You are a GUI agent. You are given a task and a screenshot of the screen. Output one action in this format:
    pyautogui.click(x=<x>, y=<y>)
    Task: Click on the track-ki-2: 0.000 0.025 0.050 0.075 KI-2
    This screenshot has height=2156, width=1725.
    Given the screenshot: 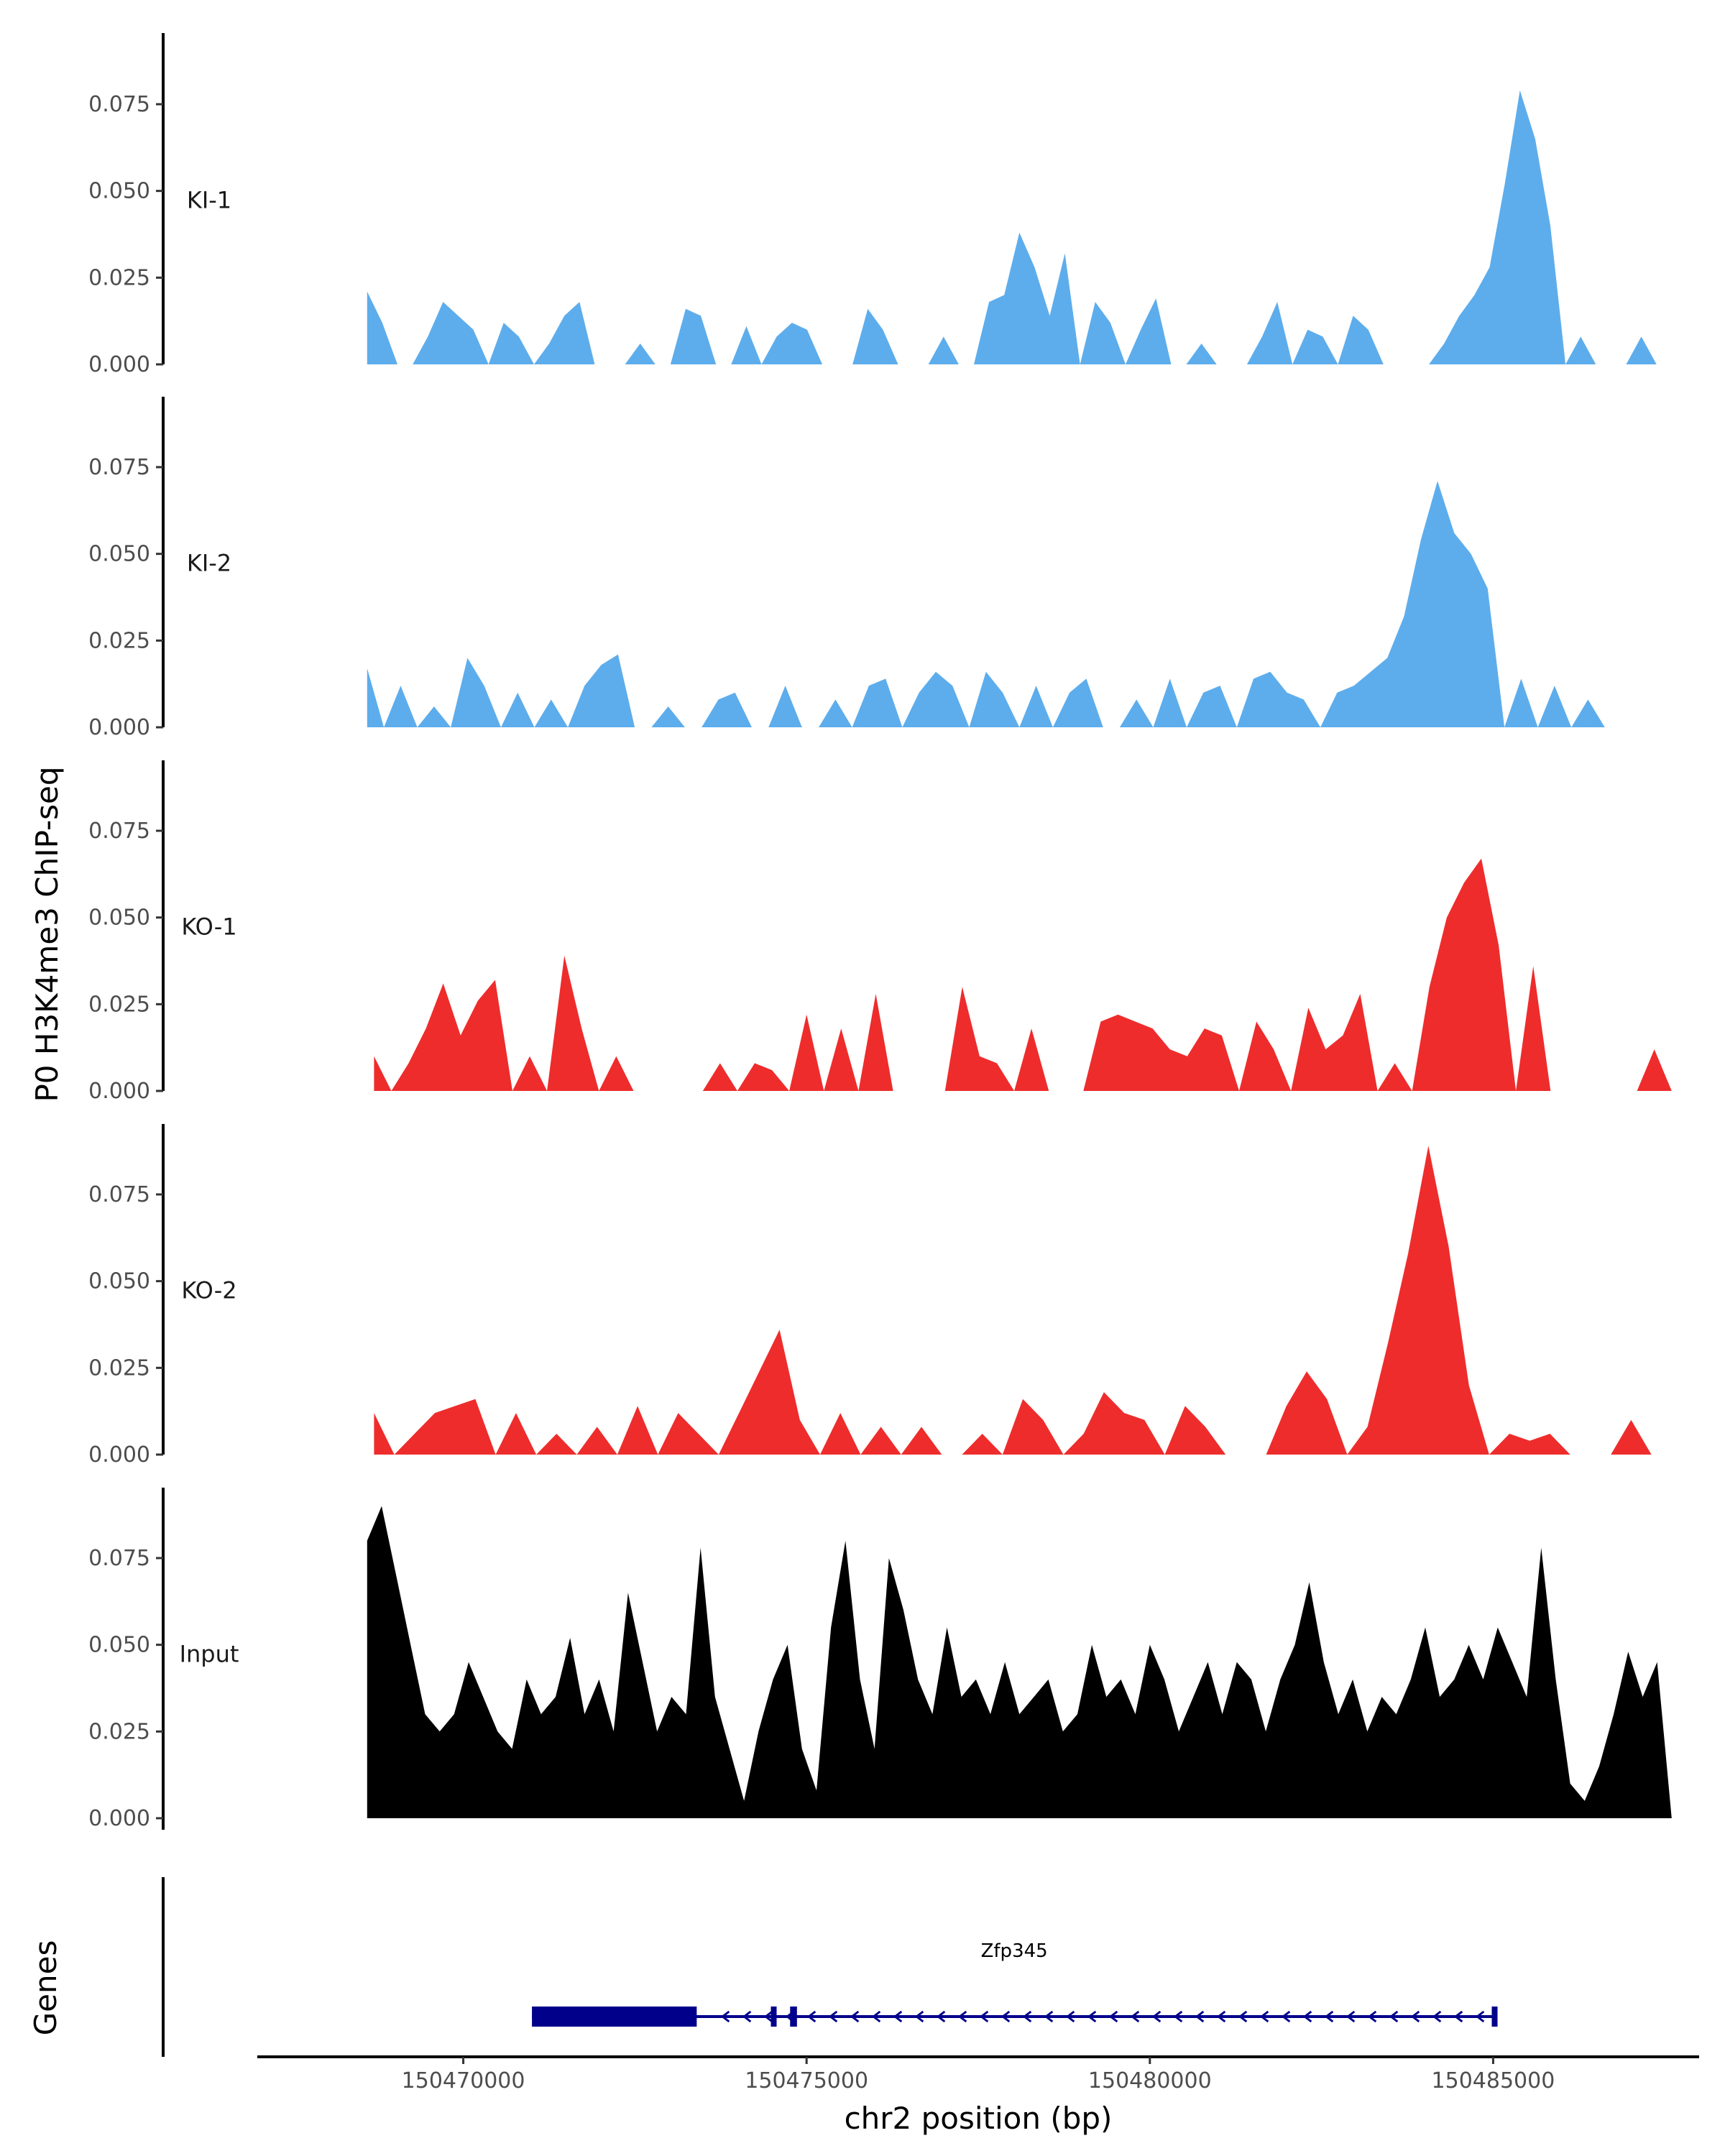 What is the action you would take?
    pyautogui.click(x=880, y=568)
    